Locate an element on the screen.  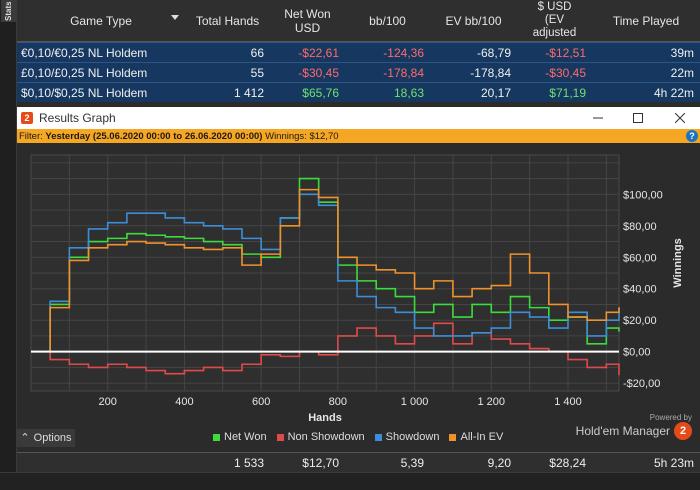
col-net-won-label-1: Net Won is located at coordinates (307, 13).